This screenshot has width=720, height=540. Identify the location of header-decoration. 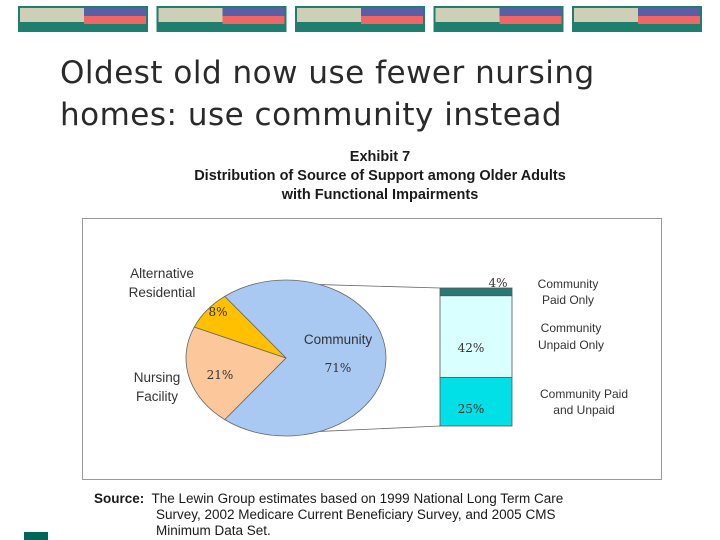
(360, 19).